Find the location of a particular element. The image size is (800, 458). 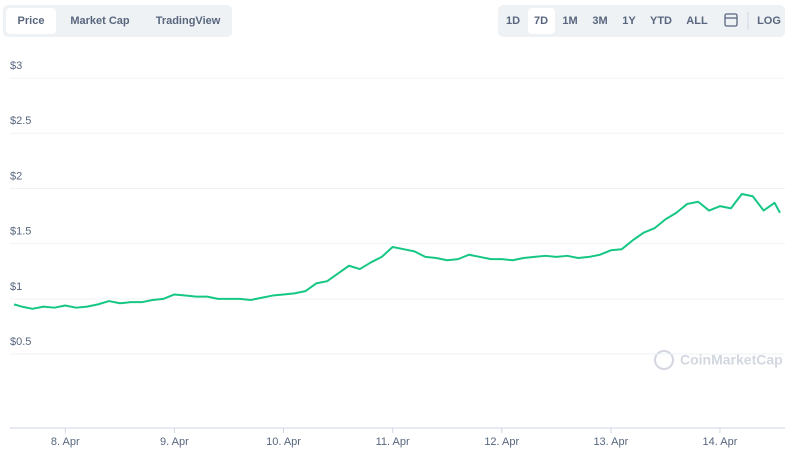

y-tick-label: $3 is located at coordinates (16, 66).